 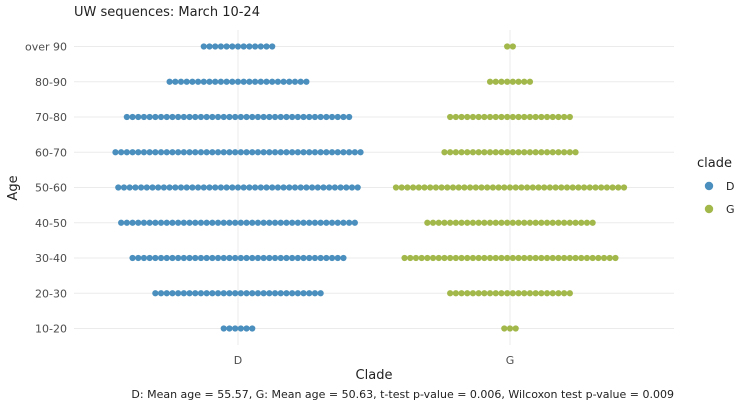 I want to click on y-tick-label: 50-60, so click(x=51, y=188).